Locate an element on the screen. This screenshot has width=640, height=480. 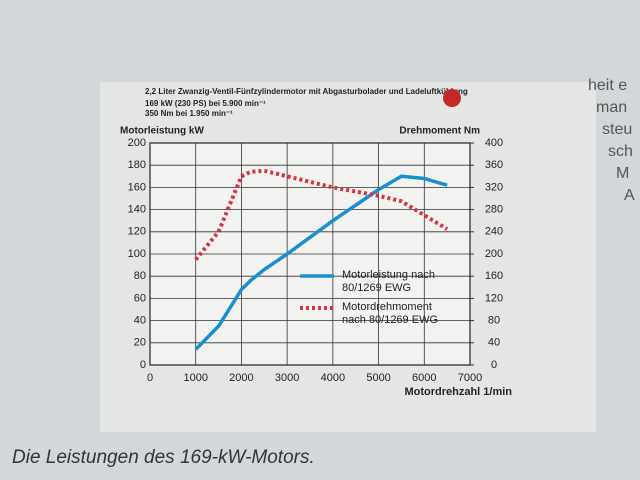
y2-tick-label: 200 is located at coordinates (494, 254).